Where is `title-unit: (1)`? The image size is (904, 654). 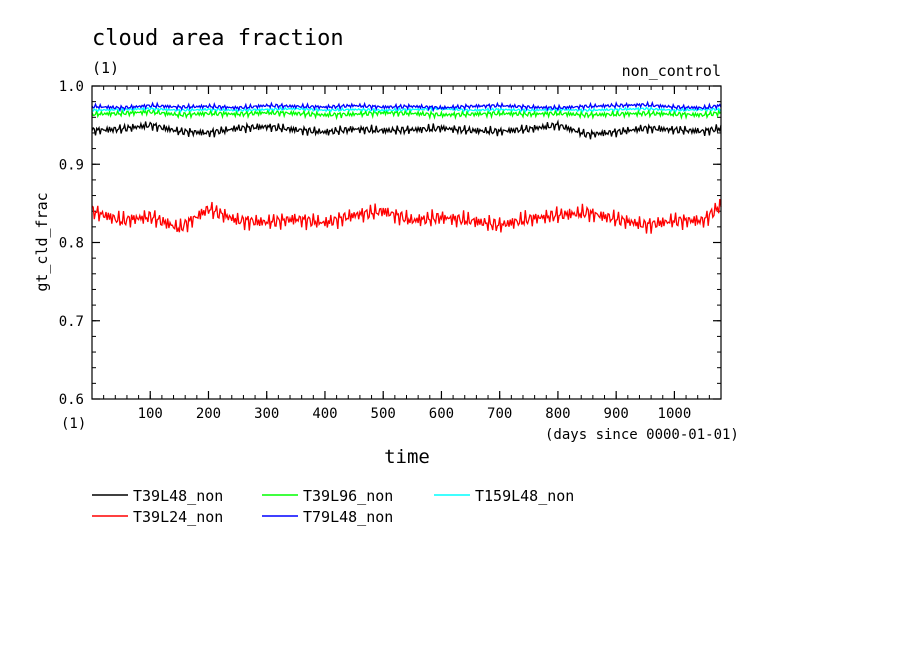
title-unit: (1) is located at coordinates (105, 68).